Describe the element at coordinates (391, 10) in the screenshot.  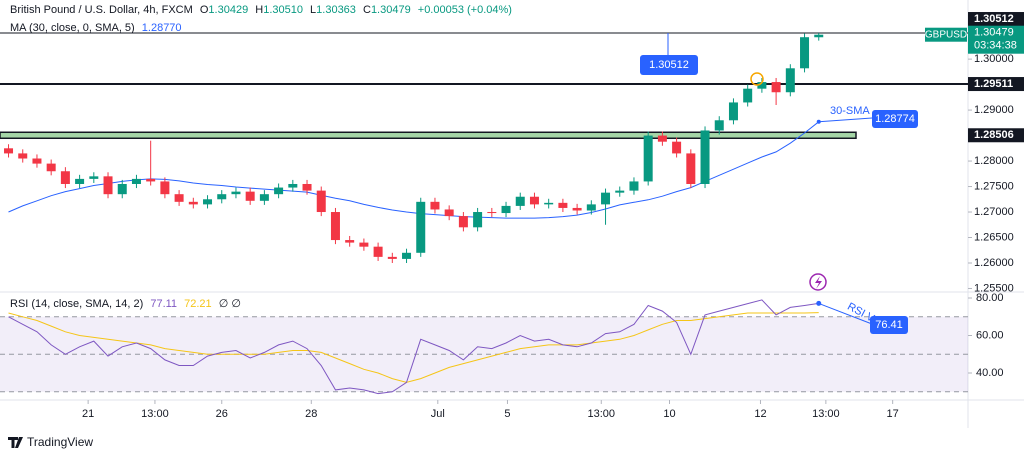
I see `close-value: 1.30479` at that location.